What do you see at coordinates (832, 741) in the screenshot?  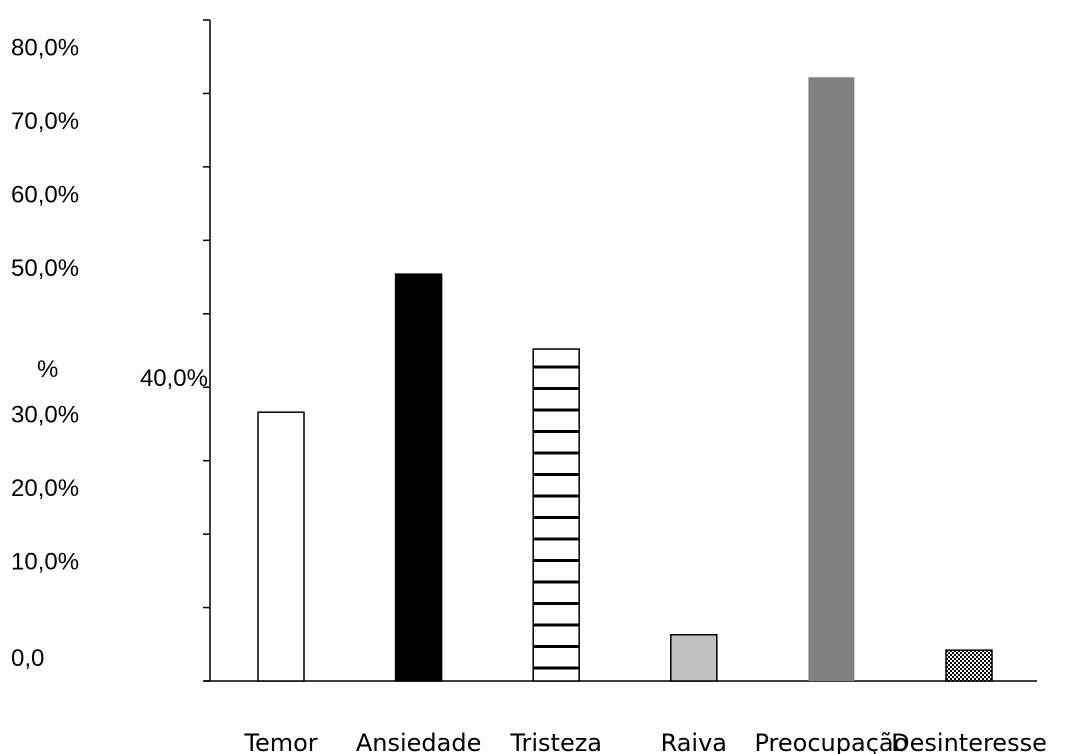 I see `x-category-label: Preocupação` at bounding box center [832, 741].